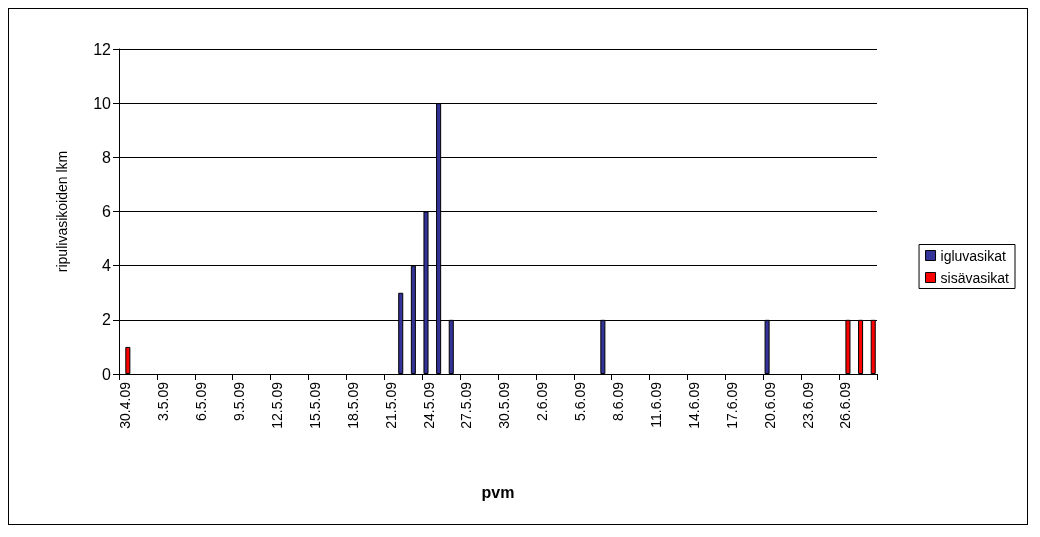 The width and height of the screenshot is (1040, 537). Describe the element at coordinates (276, 405) in the screenshot. I see `x-tick-label: 12.5.09` at that location.